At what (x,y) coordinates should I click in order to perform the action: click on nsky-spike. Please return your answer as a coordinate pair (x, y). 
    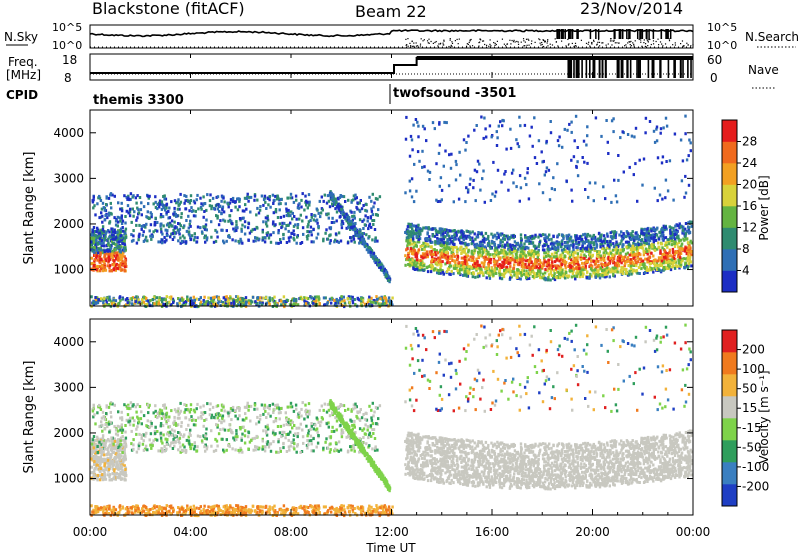
    Looking at the image, I should click on (641, 34).